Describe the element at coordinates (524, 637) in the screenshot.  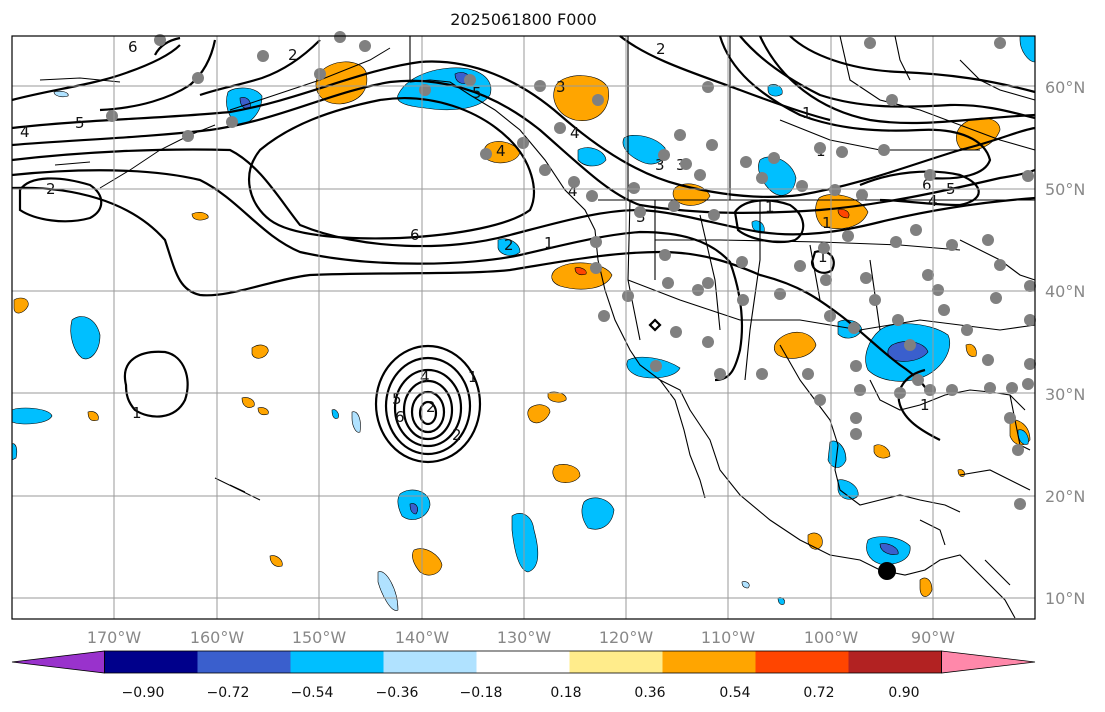
I see `lon-label: 130°W` at that location.